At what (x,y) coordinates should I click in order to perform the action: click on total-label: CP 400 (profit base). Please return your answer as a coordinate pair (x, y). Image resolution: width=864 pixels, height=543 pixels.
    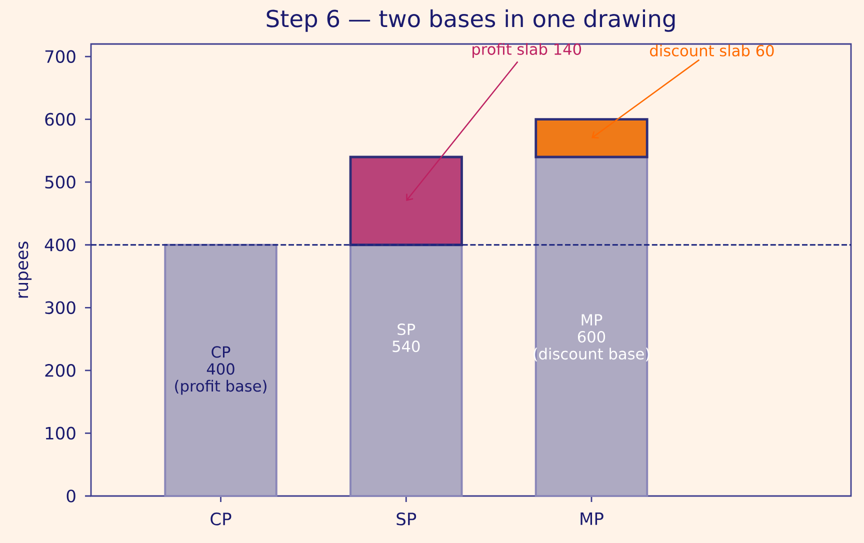
    Looking at the image, I should click on (220, 370).